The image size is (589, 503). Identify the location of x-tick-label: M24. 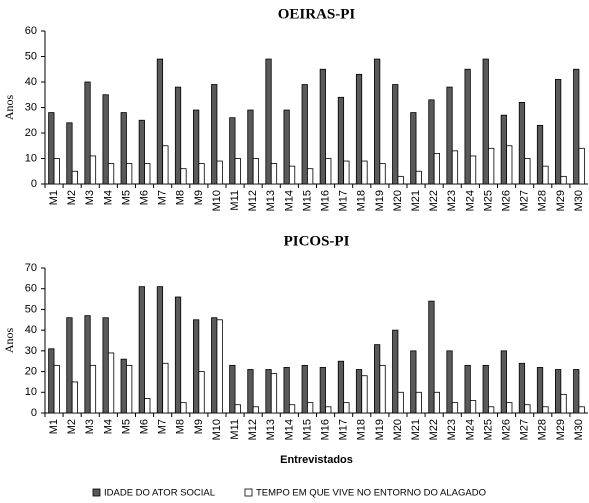
(470, 200).